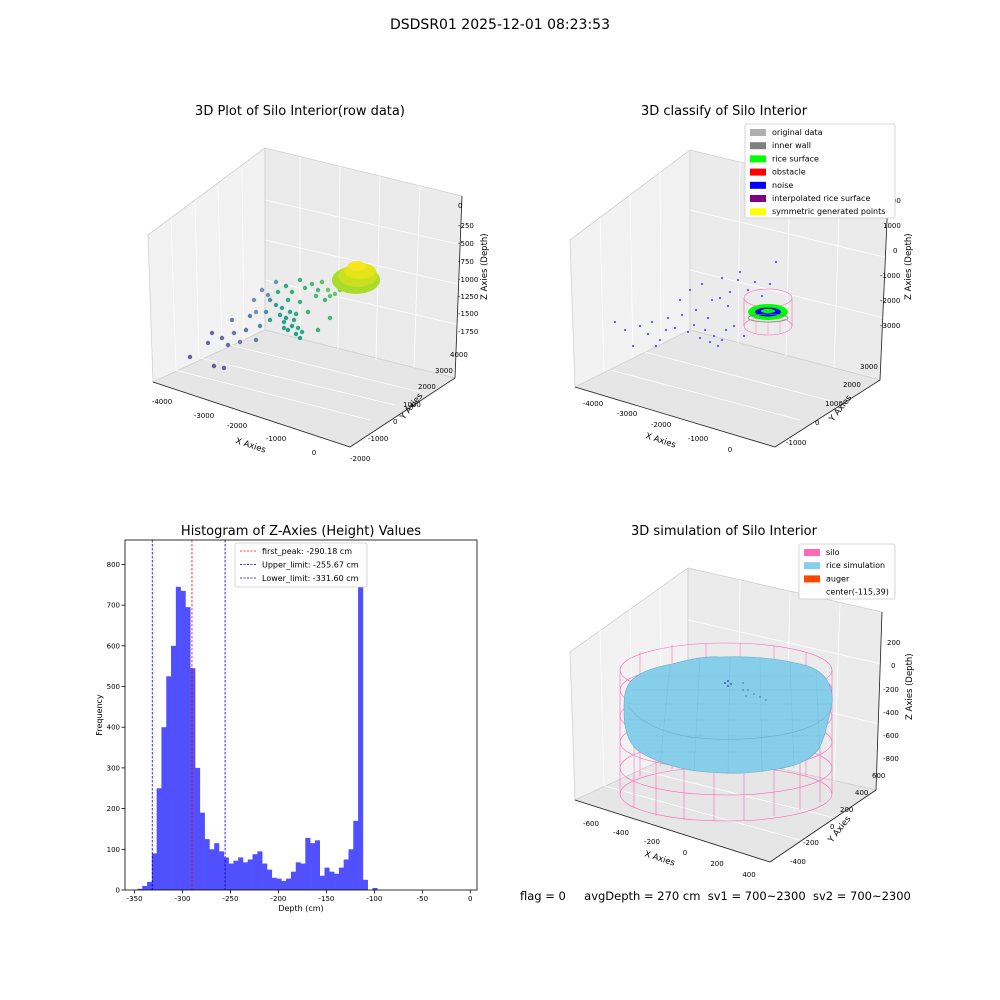 This screenshot has height=1000, width=1000. Describe the element at coordinates (300, 908) in the screenshot. I see `histogram-xlabel: Depth (cm)` at that location.